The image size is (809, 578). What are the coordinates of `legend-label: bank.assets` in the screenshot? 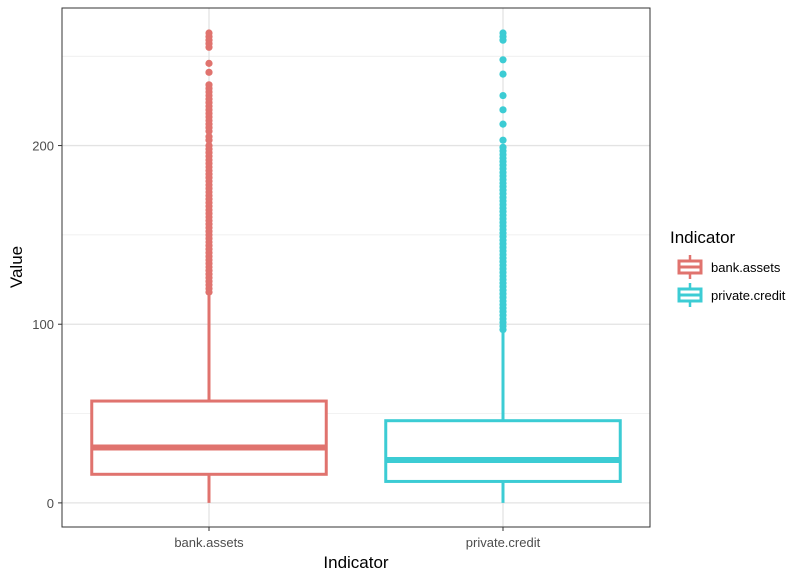 It's located at (746, 267).